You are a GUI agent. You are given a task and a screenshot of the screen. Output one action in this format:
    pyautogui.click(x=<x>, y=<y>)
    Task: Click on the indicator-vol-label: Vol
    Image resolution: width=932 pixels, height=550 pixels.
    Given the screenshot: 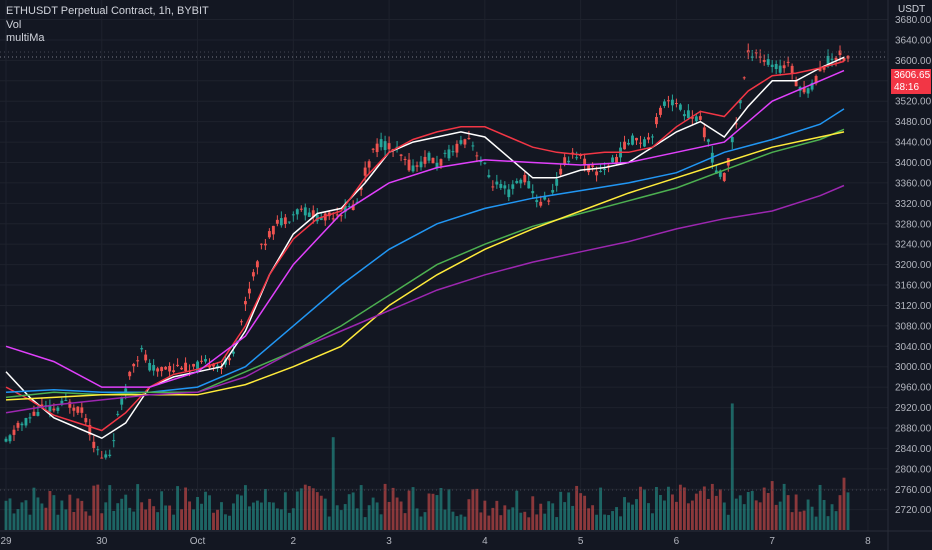 What is the action you would take?
    pyautogui.click(x=14, y=25)
    